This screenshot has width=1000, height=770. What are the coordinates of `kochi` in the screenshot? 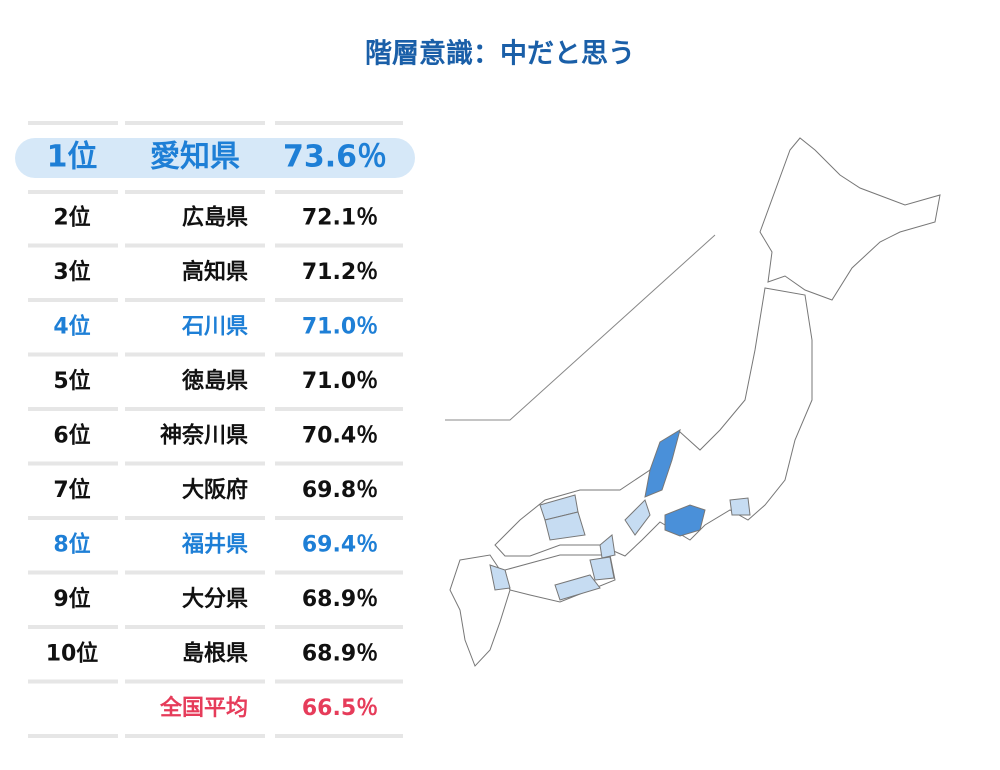 It's located at (577, 587).